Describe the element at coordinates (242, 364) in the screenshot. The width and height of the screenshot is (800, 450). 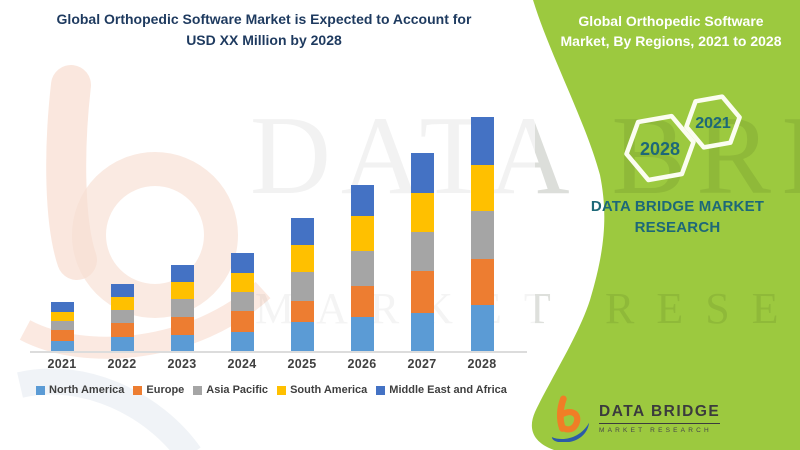
I see `x-axis-label-2024: 2024` at that location.